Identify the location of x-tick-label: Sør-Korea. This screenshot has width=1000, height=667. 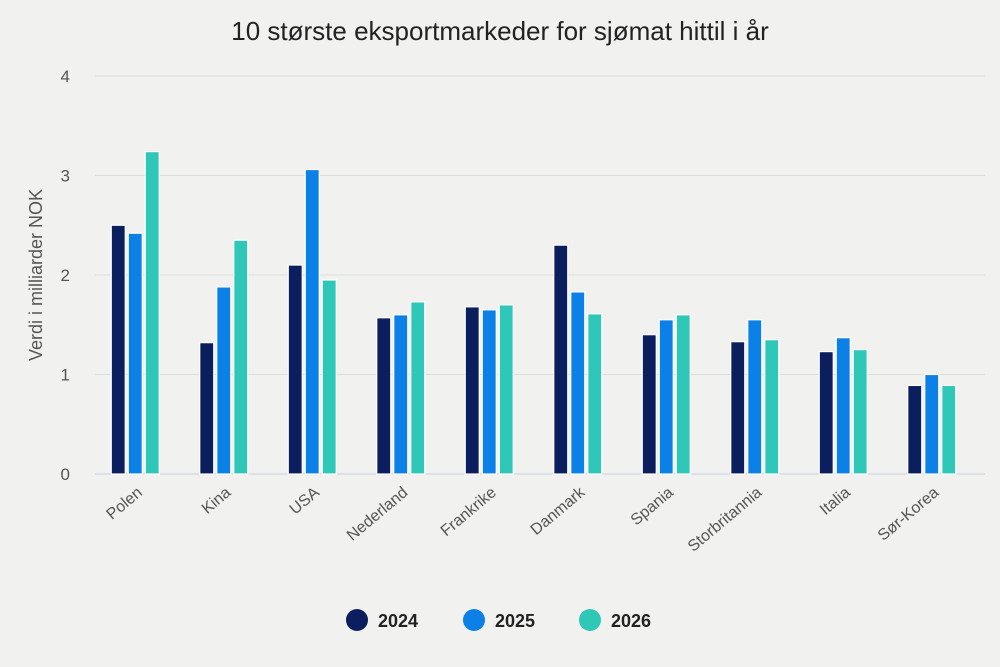
(909, 514).